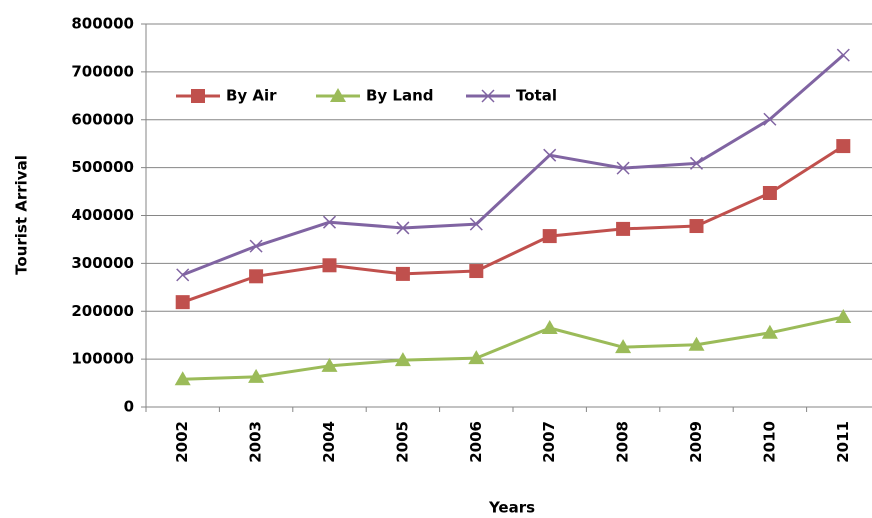 This screenshot has width=872, height=518. Describe the element at coordinates (769, 442) in the screenshot. I see `x-tick-label: 2010` at that location.